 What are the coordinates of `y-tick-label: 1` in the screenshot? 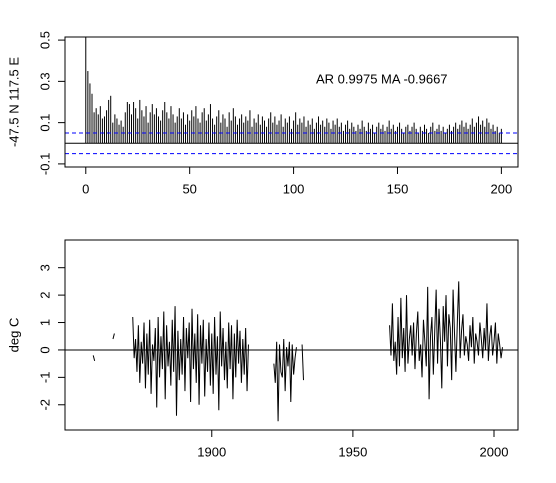 It's located at (44, 322).